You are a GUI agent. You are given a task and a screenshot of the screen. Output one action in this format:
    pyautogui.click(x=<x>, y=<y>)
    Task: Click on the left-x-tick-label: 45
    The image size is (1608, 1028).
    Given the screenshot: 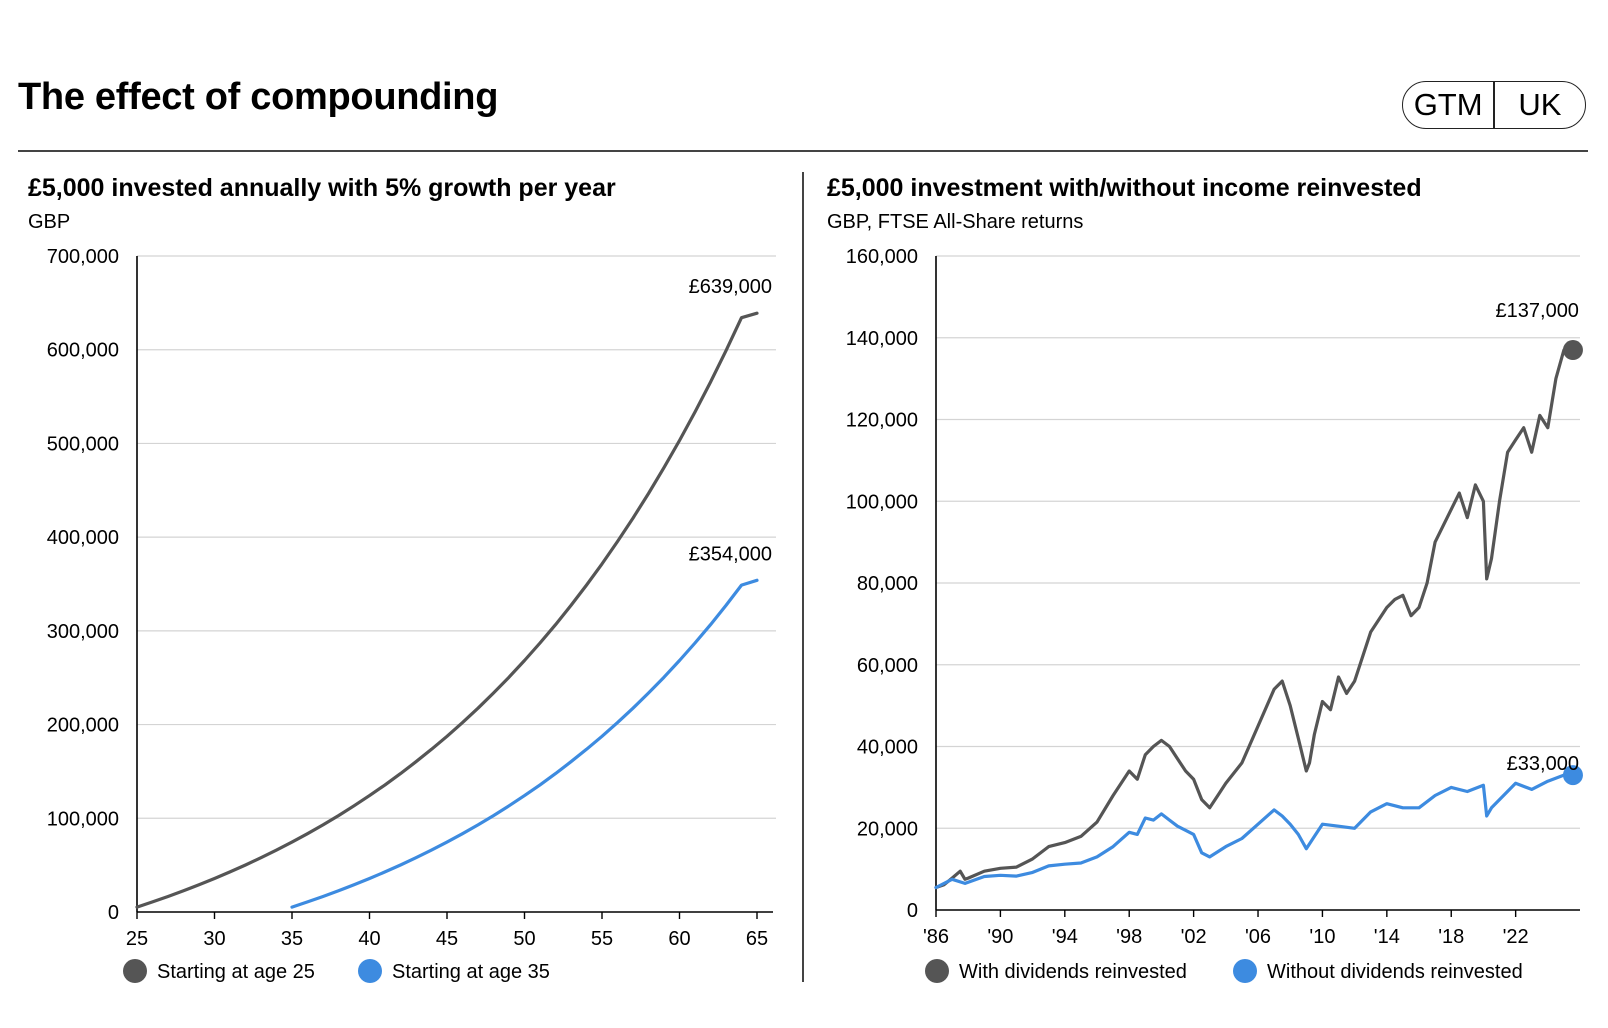 What is the action you would take?
    pyautogui.click(x=447, y=939)
    